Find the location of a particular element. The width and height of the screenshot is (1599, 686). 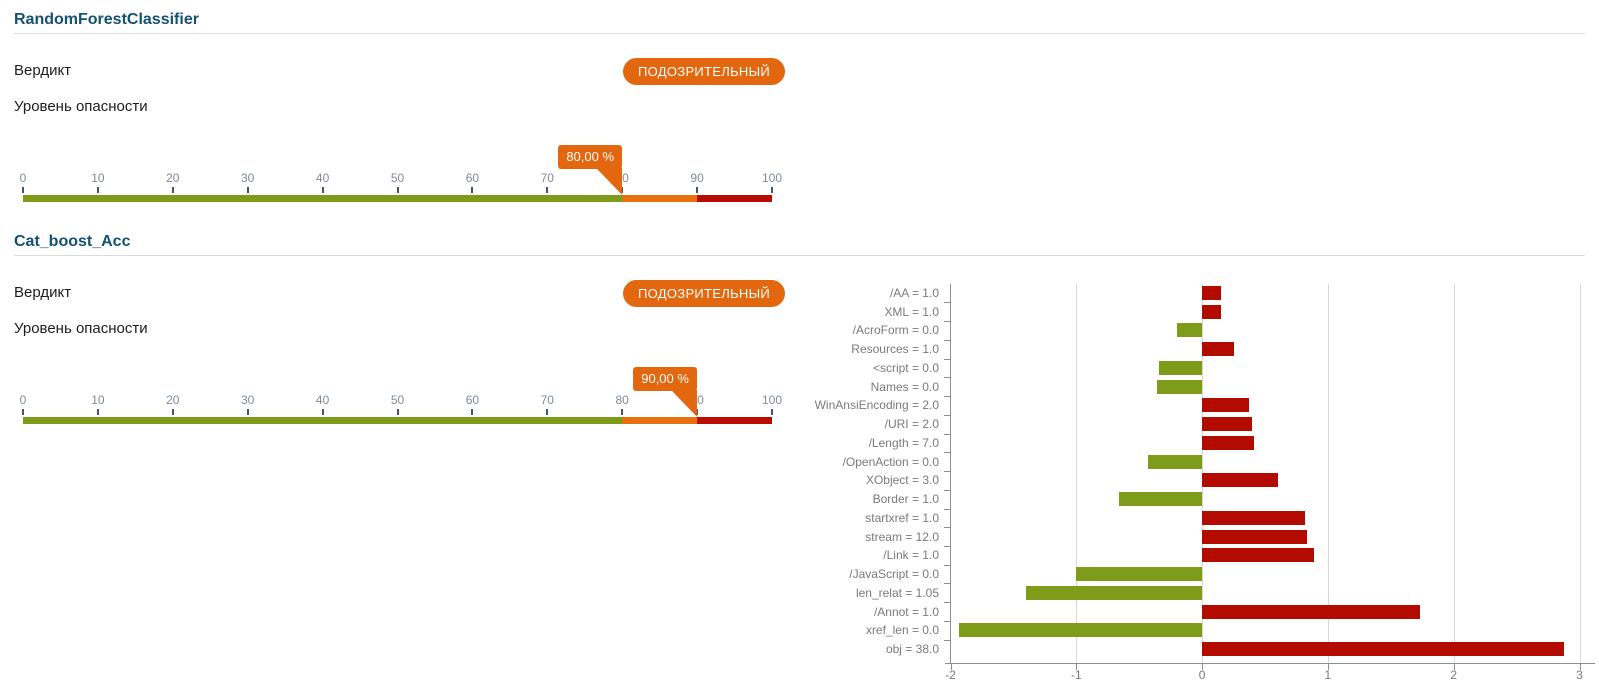

gauge-tick-label: 80 is located at coordinates (622, 400).